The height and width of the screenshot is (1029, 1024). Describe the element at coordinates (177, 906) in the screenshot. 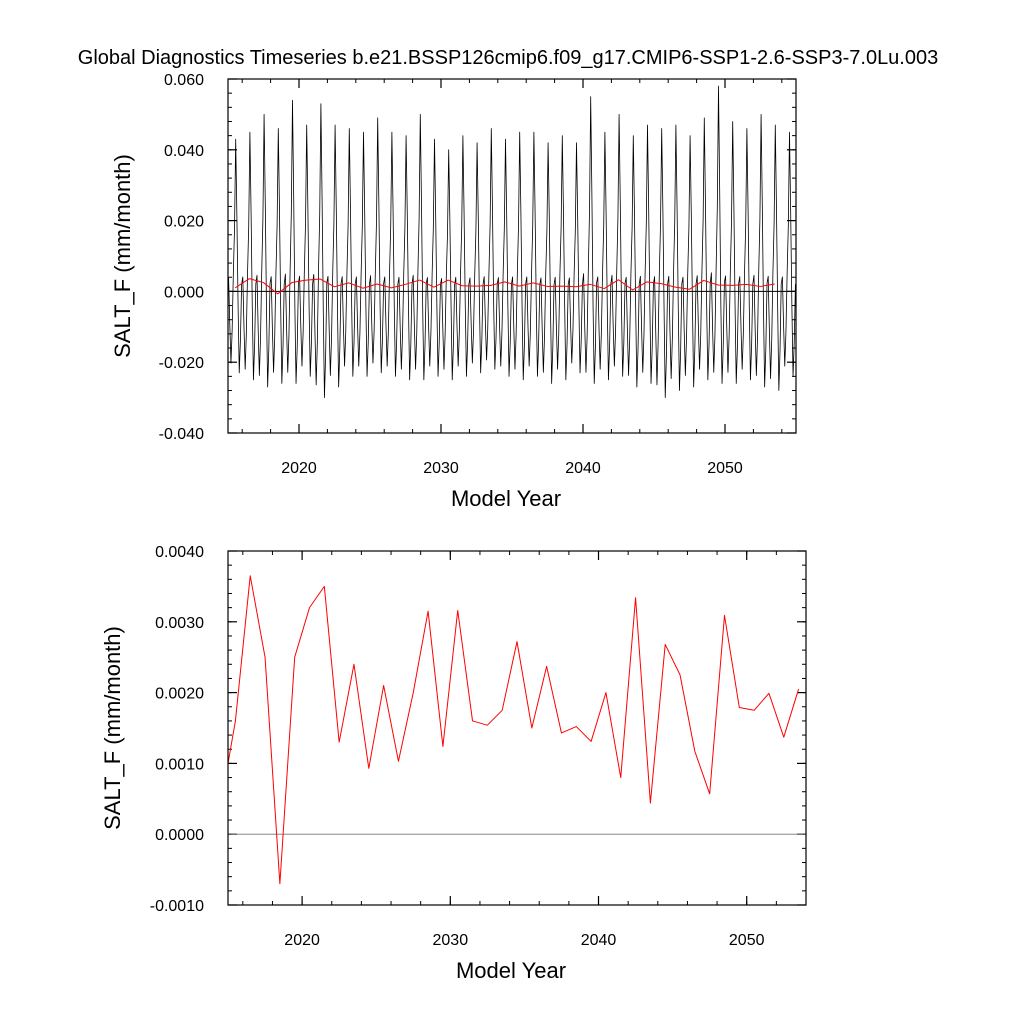

I see `y-tick-label: -0.0010` at that location.